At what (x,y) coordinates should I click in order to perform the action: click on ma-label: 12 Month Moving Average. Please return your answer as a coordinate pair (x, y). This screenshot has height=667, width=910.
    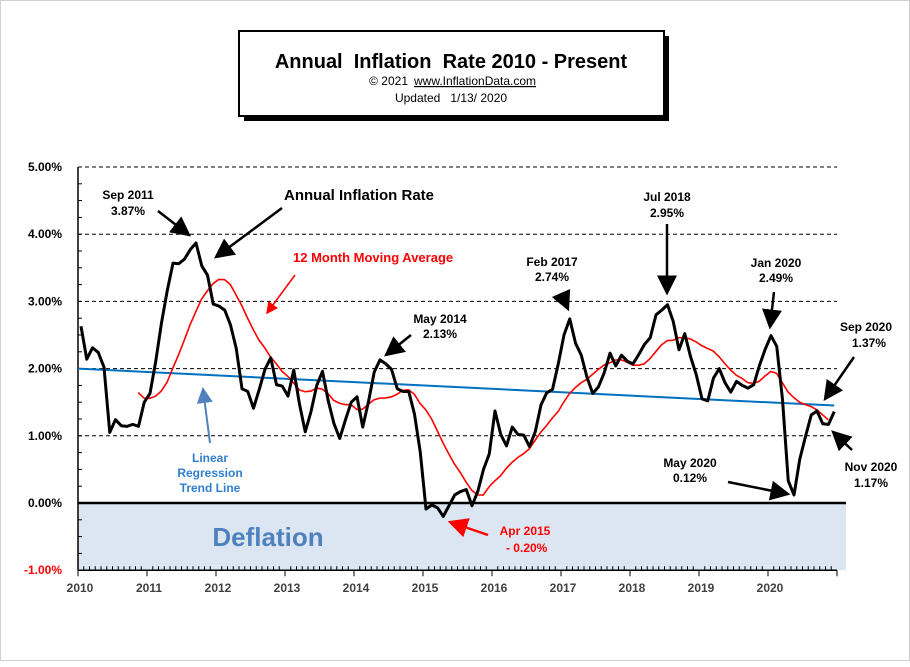
    Looking at the image, I should click on (373, 257).